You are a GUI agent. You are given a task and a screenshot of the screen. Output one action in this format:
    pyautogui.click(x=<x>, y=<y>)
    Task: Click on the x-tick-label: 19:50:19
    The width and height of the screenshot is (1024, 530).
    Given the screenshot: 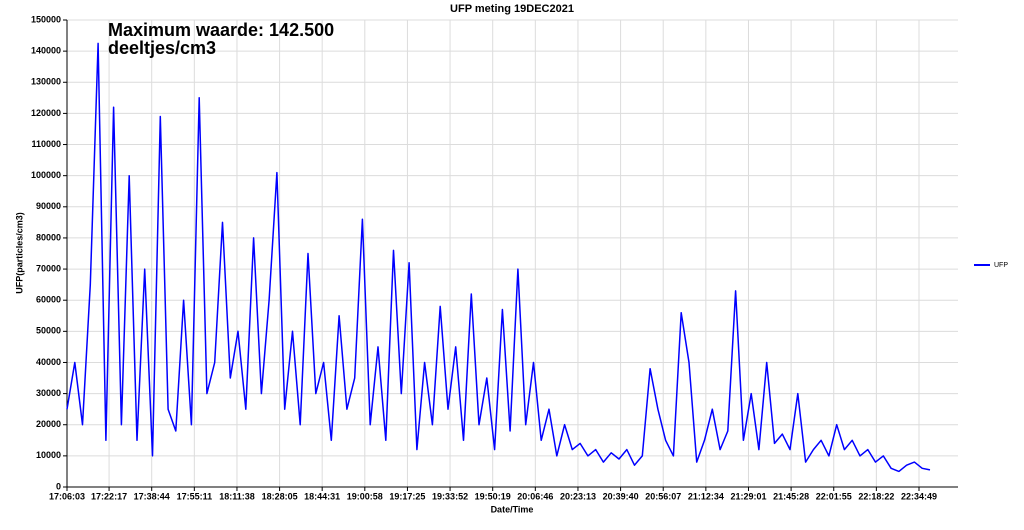 What is the action you would take?
    pyautogui.click(x=493, y=496)
    